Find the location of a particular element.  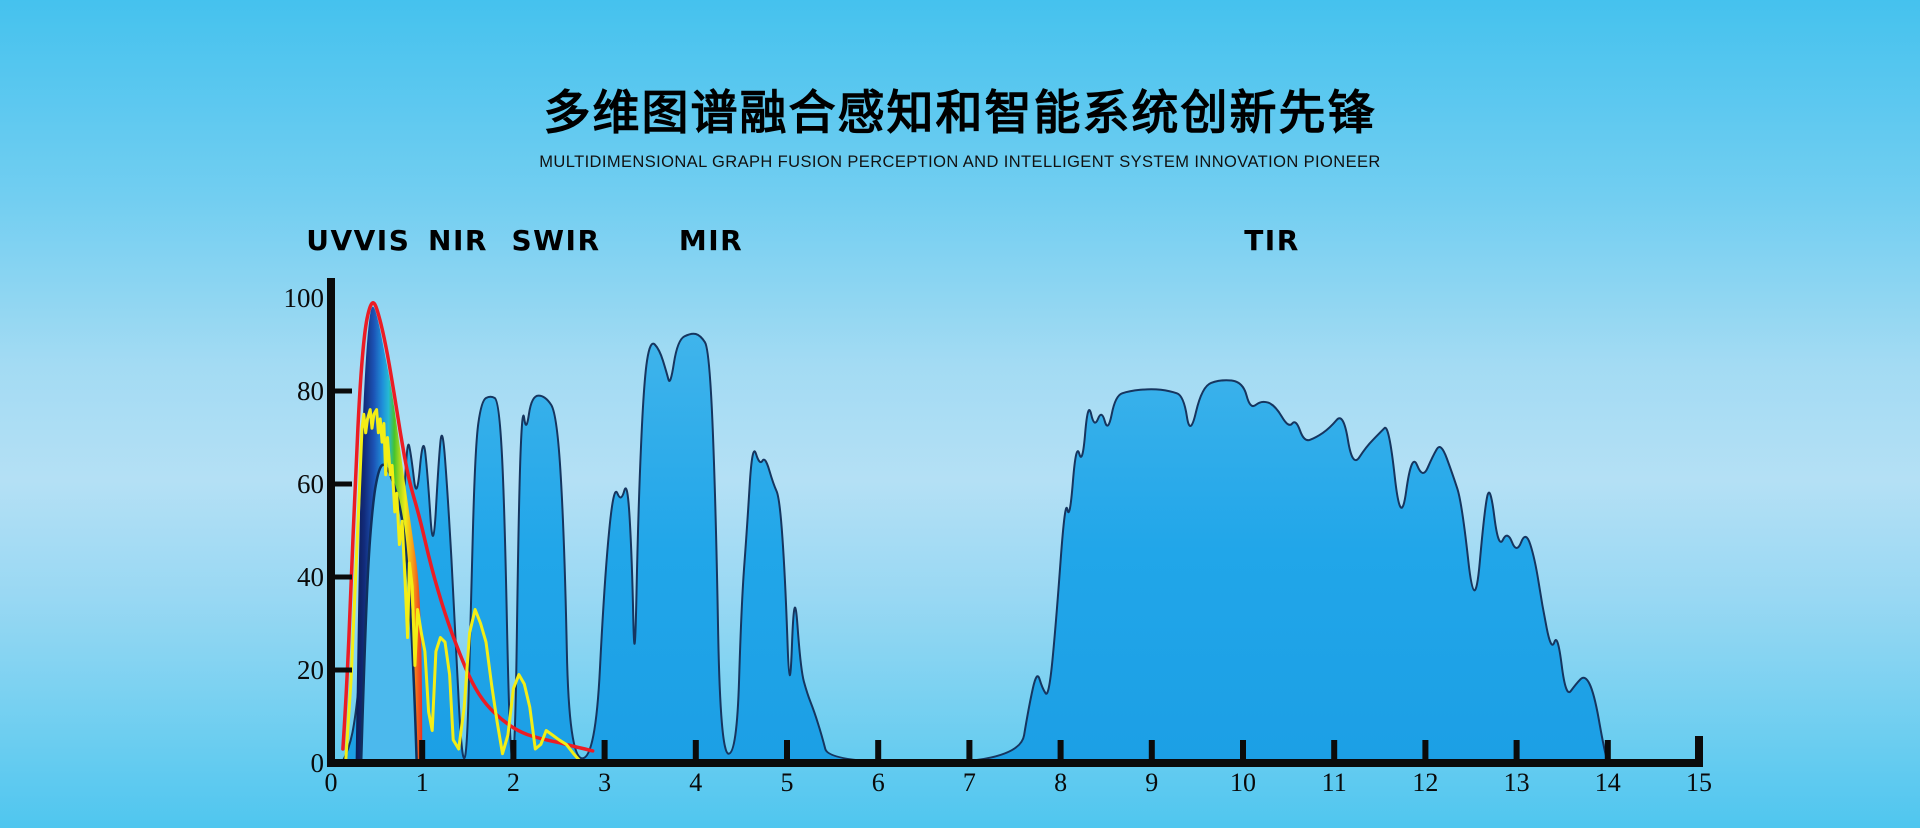

x-tick-label: 2 is located at coordinates (513, 782).